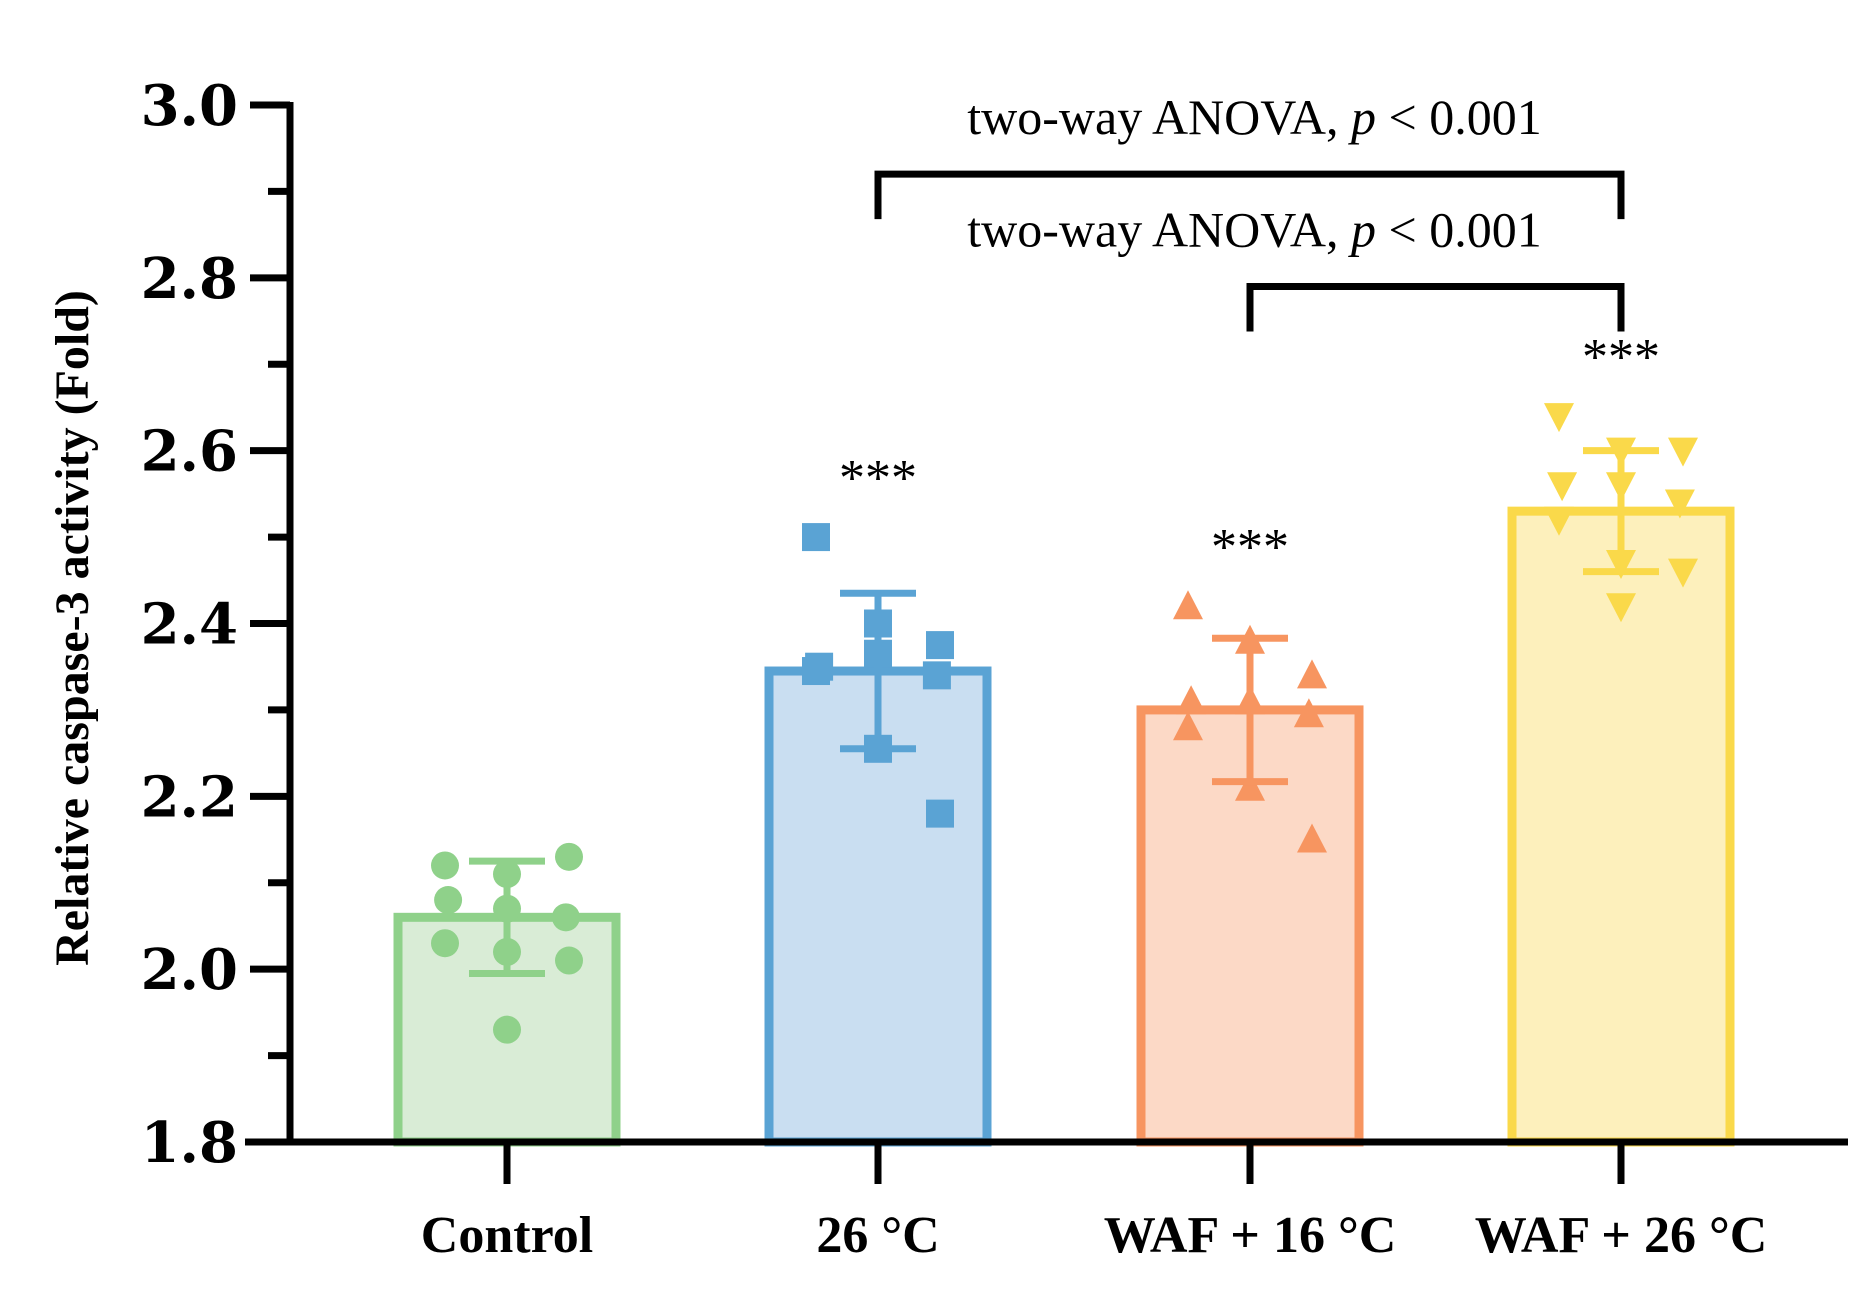  What do you see at coordinates (189, 279) in the screenshot?
I see `y-tick-label: 2.8` at bounding box center [189, 279].